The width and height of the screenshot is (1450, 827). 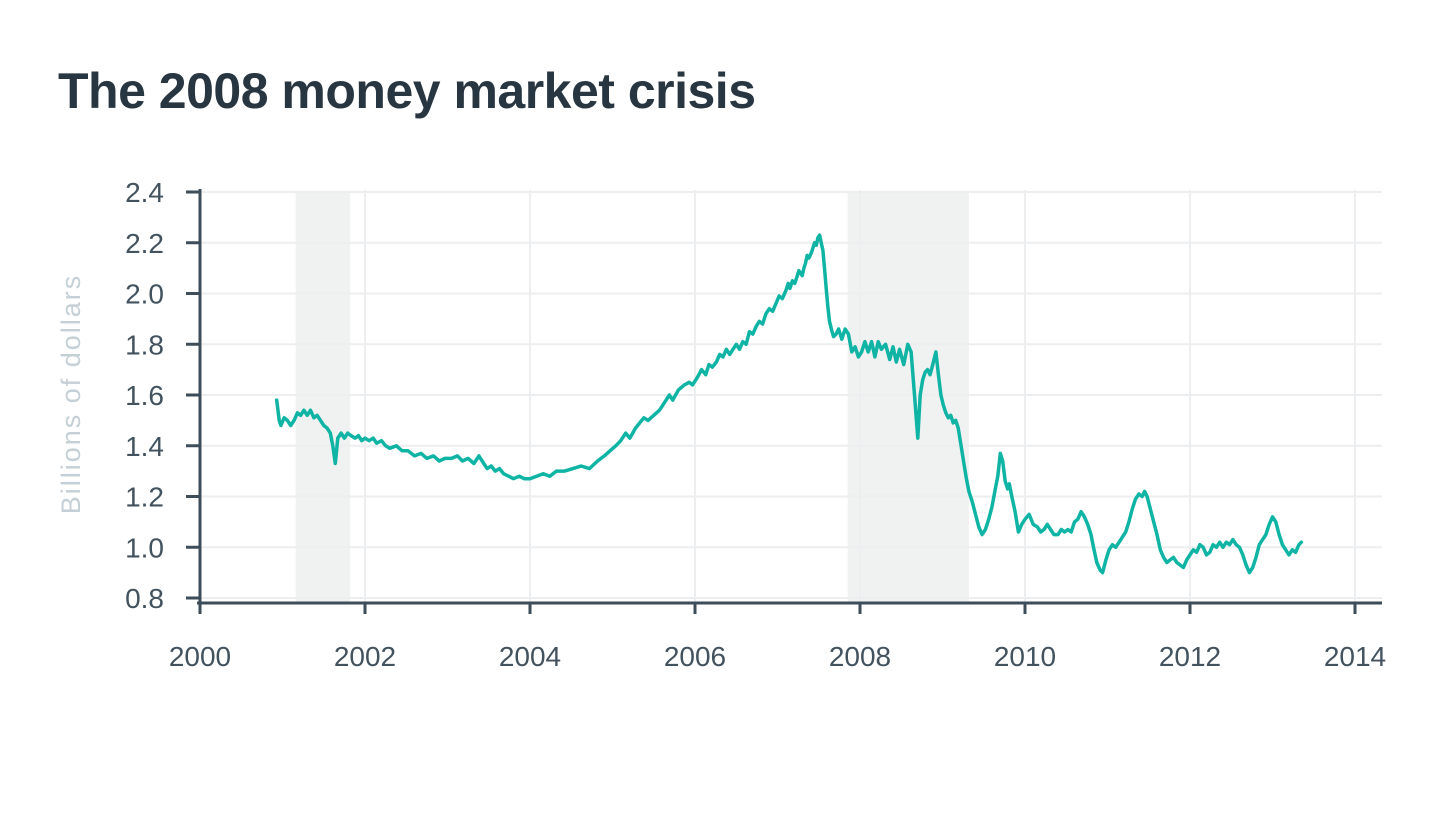 What do you see at coordinates (365, 656) in the screenshot?
I see `x-tick-label: 2002` at bounding box center [365, 656].